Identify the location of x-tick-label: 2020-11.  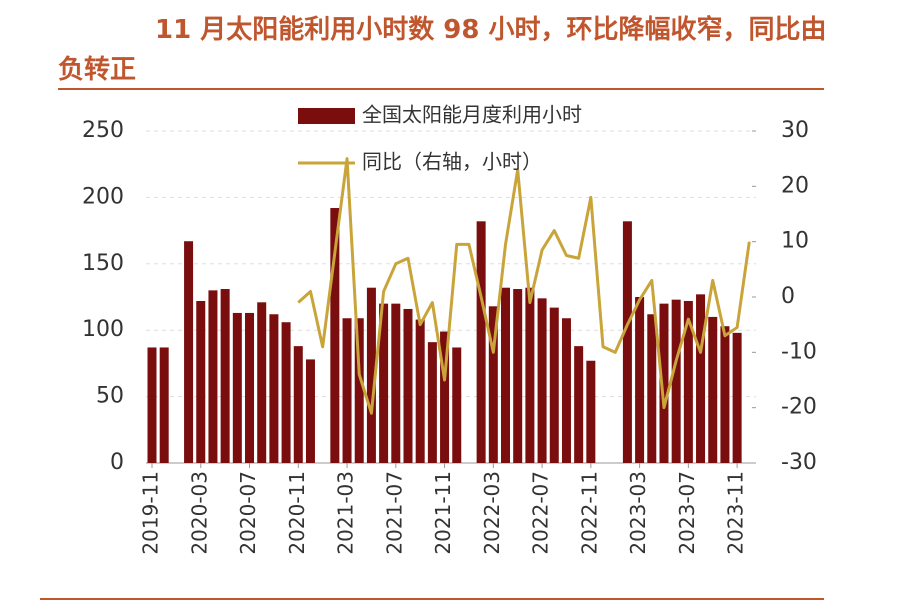
(297, 513).